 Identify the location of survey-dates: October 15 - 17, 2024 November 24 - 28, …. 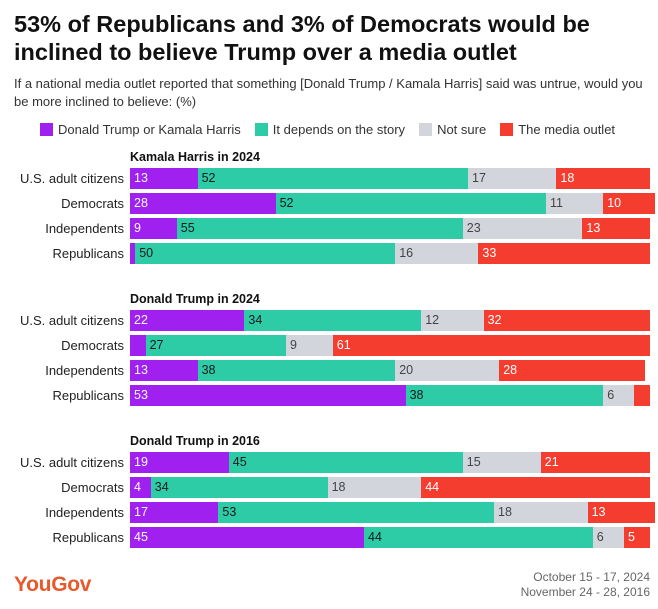
(585, 585).